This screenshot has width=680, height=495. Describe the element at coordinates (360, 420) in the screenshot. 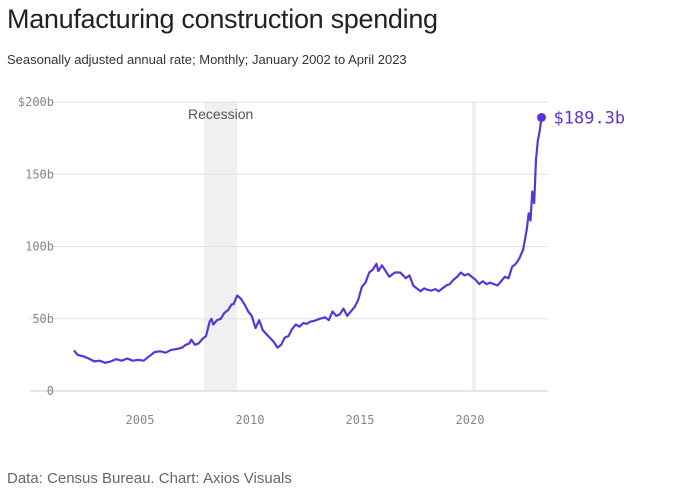

I see `x-tick-label: 2015` at that location.